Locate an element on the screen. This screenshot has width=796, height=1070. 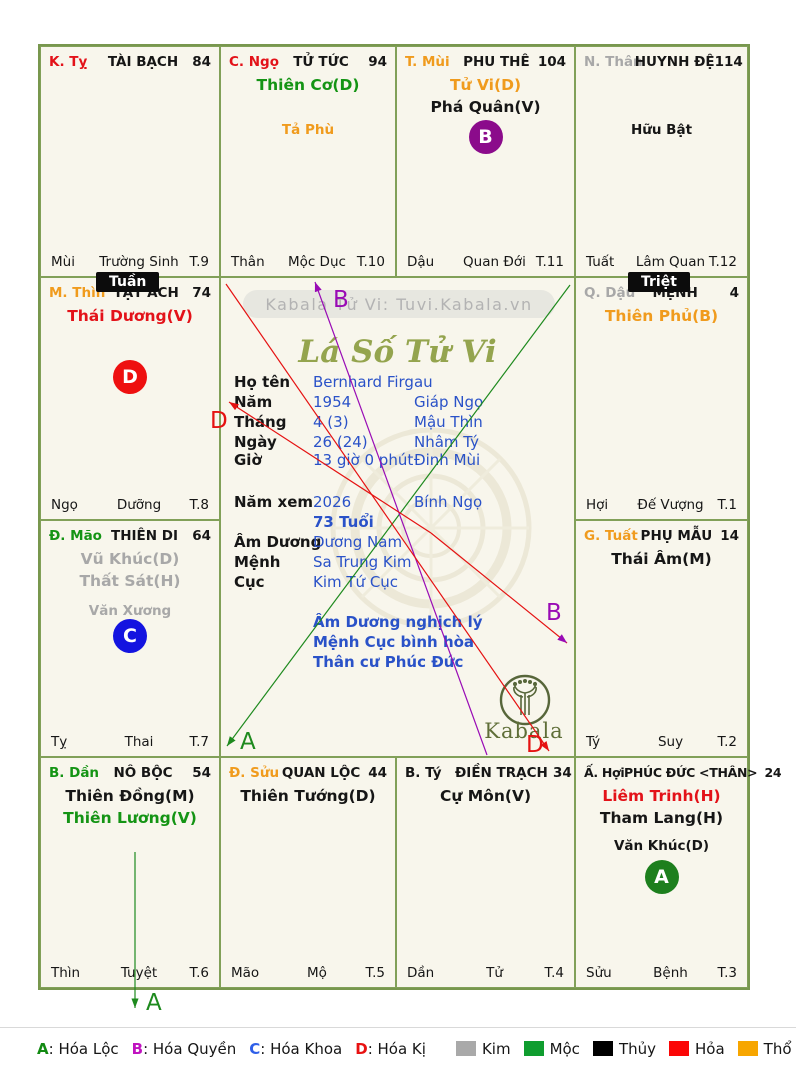
palace-header: Đ. Sửu QUAN LỘC 44 is located at coordinates (308, 773).